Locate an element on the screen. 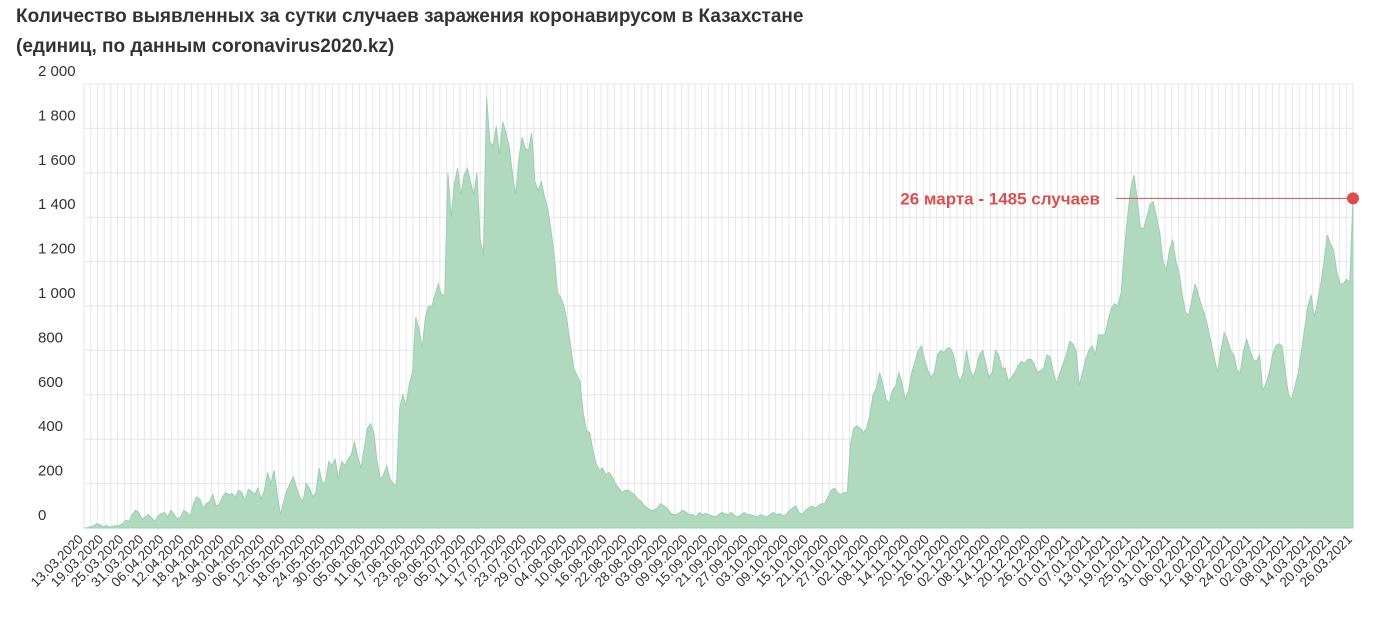  y-tick-label: 1 600 is located at coordinates (57, 160).